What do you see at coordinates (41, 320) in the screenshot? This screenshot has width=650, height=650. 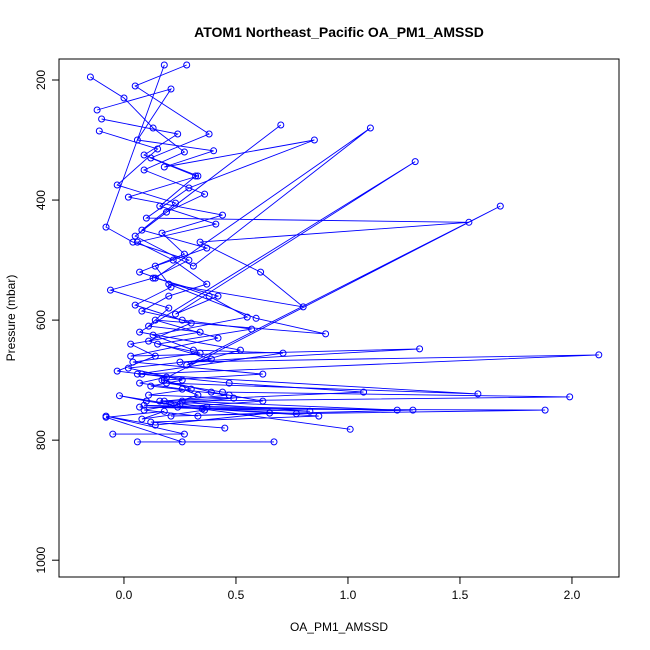 I see `y-tick-label: 600` at bounding box center [41, 320].